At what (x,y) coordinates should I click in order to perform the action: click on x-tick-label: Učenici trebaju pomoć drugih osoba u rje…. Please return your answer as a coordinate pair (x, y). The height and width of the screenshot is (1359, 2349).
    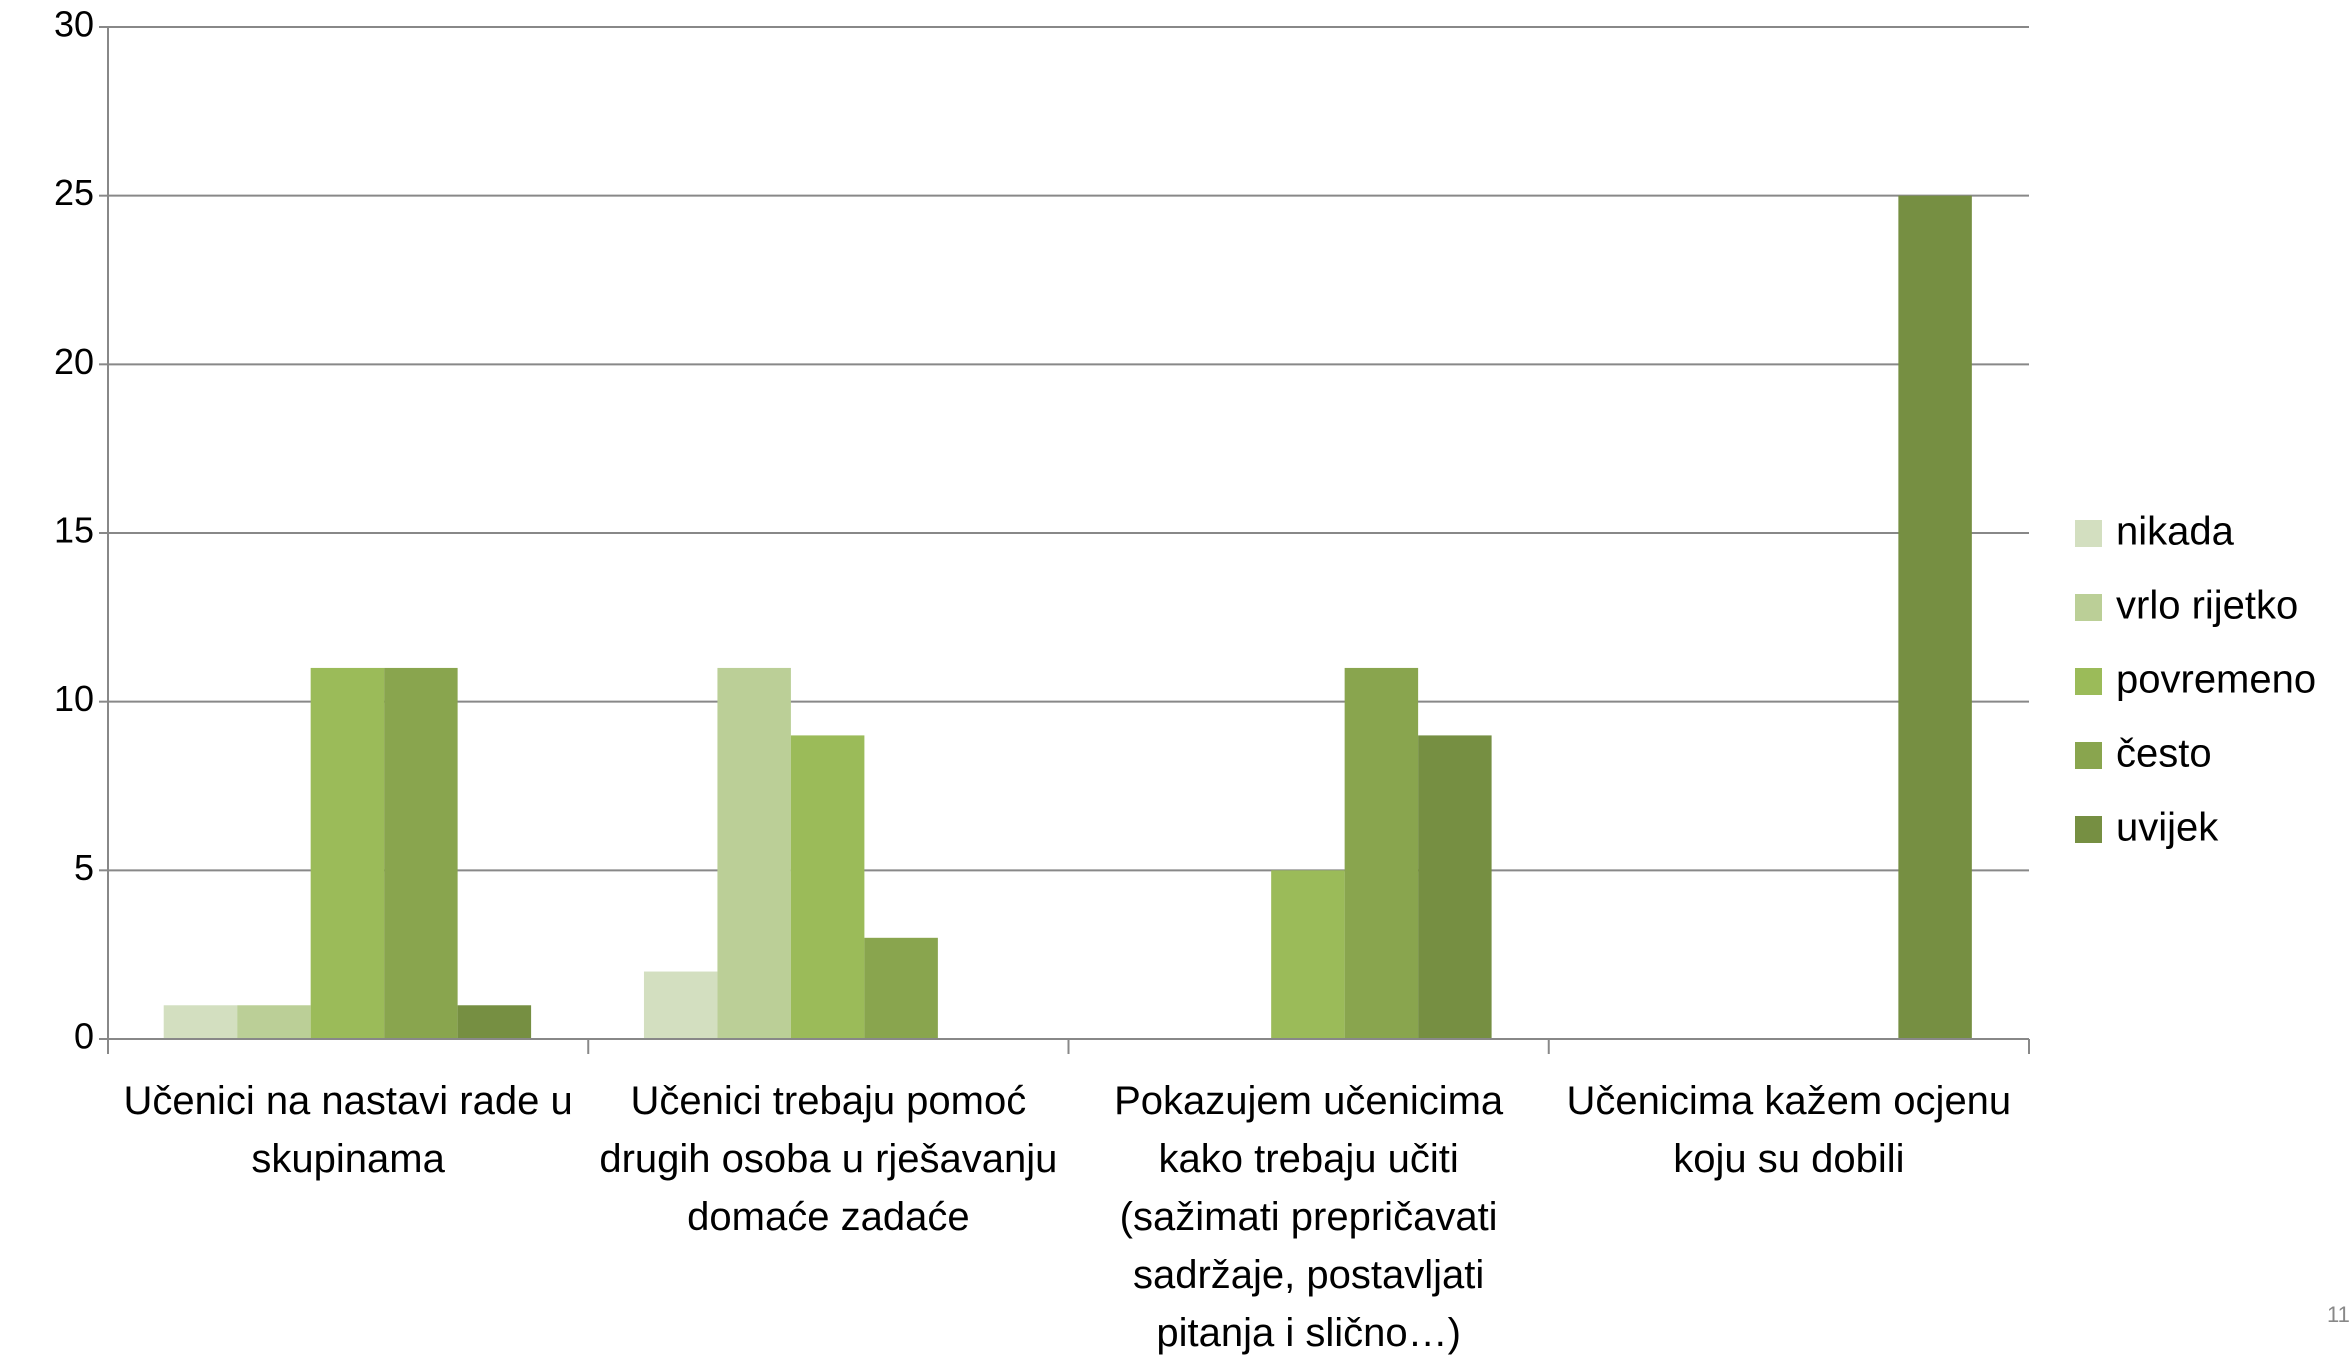
    Looking at the image, I should click on (828, 1159).